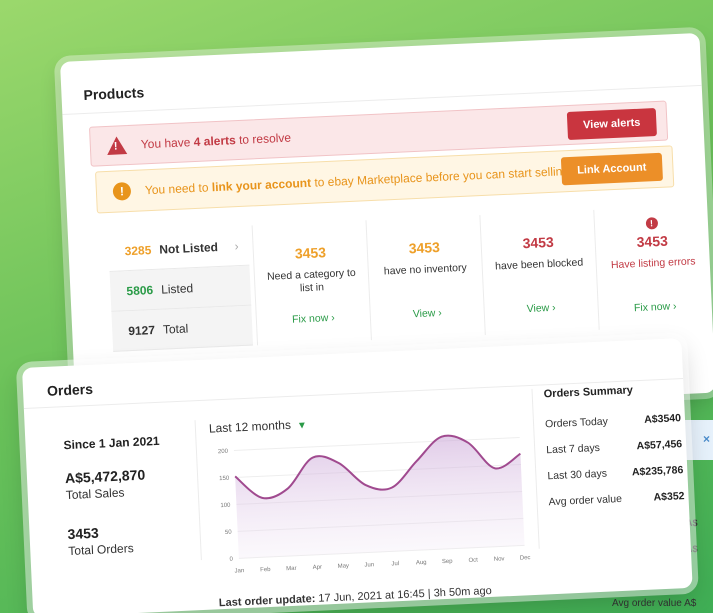 This screenshot has height=613, width=713. What do you see at coordinates (525, 558) in the screenshot?
I see `x-tick-label: Dec` at bounding box center [525, 558].